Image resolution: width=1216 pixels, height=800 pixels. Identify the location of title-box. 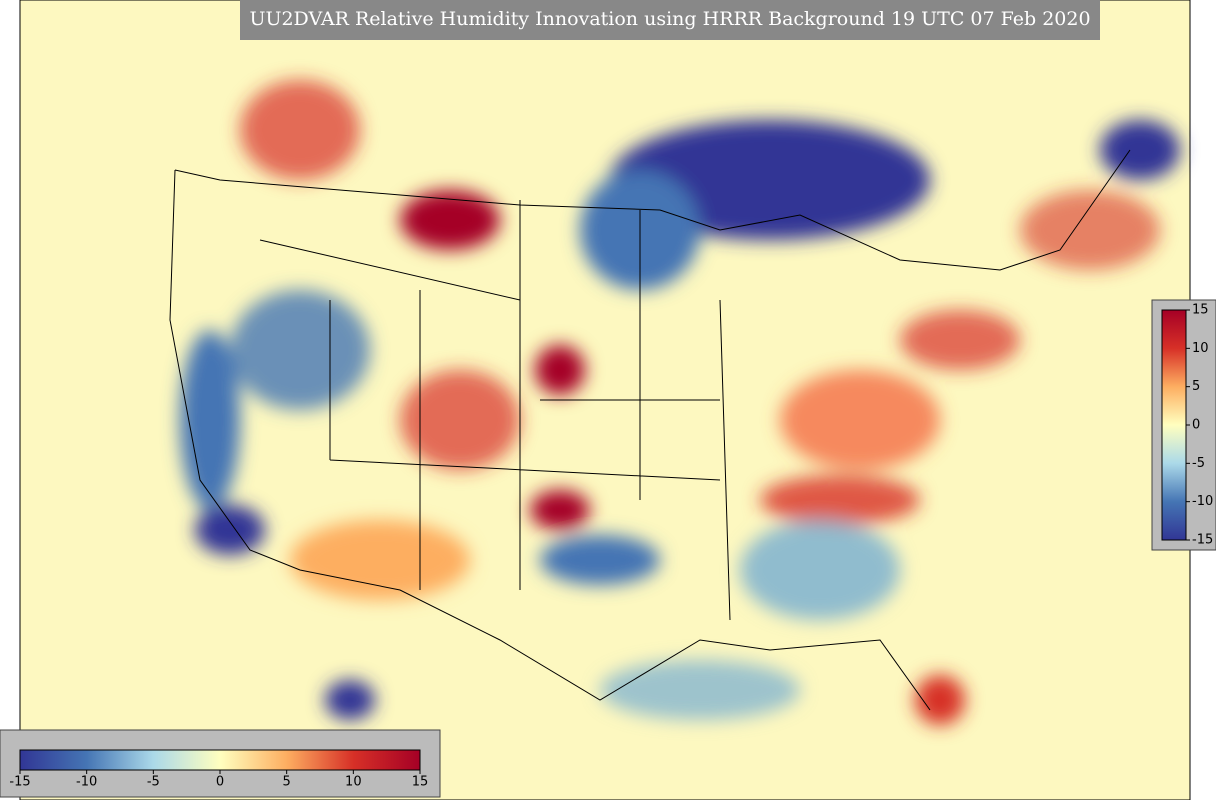
(670, 20).